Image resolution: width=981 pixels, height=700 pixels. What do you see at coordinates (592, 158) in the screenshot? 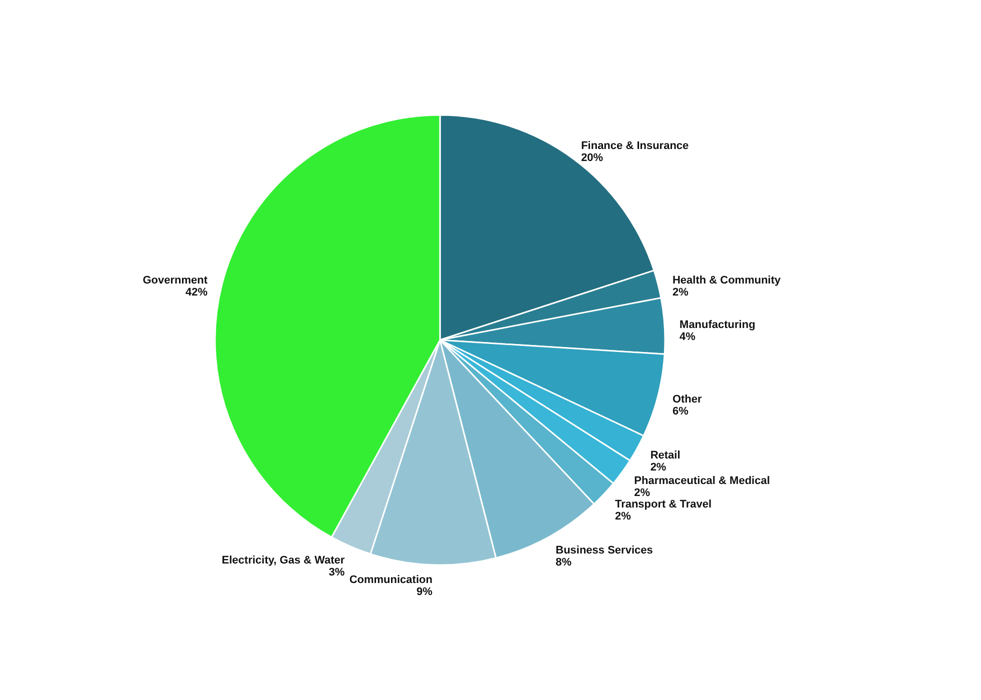
I see `data-label: 20%` at bounding box center [592, 158].